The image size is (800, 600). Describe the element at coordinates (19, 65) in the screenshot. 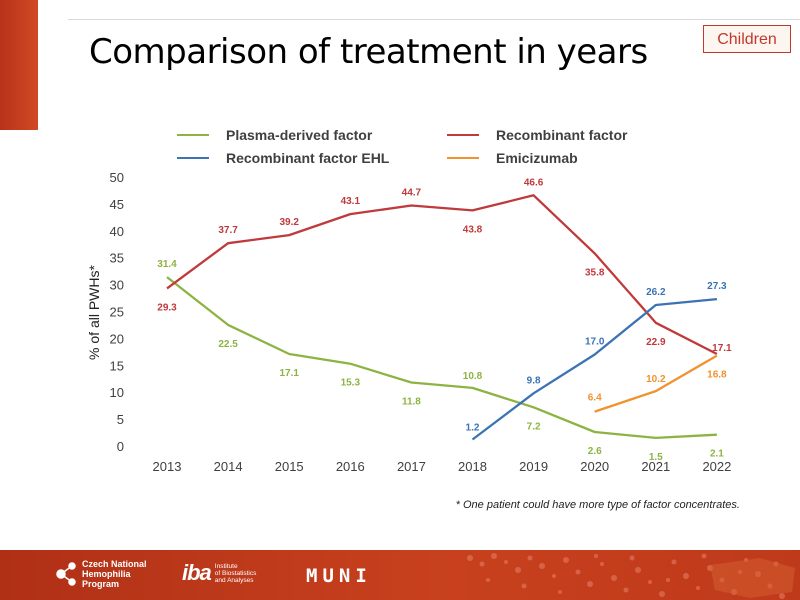

I see `slide-accent-bar` at that location.